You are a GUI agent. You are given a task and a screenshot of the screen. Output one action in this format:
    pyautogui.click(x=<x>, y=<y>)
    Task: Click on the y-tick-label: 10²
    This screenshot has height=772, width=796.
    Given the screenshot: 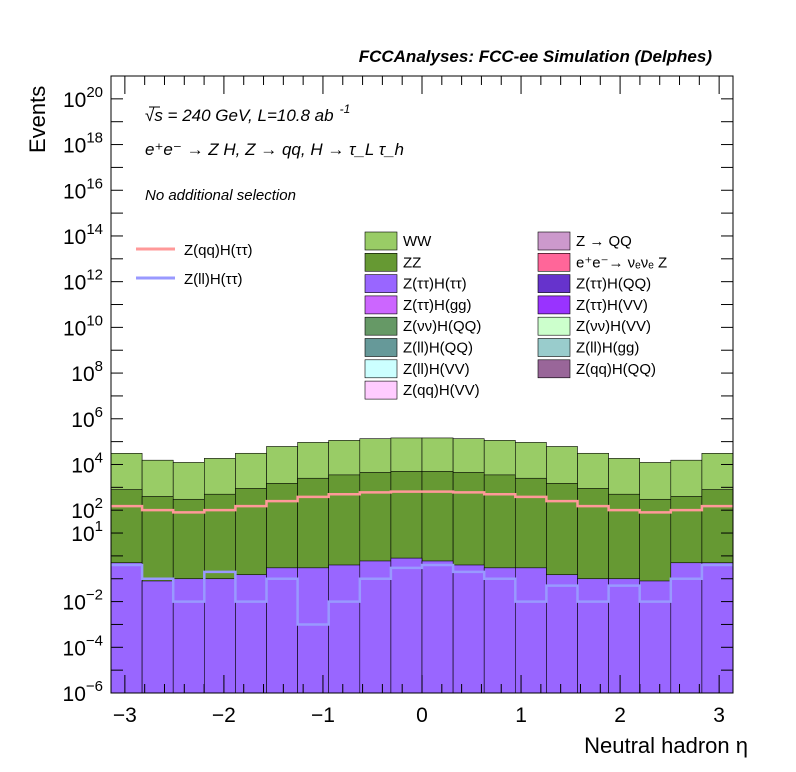 What is the action you would take?
    pyautogui.click(x=87, y=509)
    